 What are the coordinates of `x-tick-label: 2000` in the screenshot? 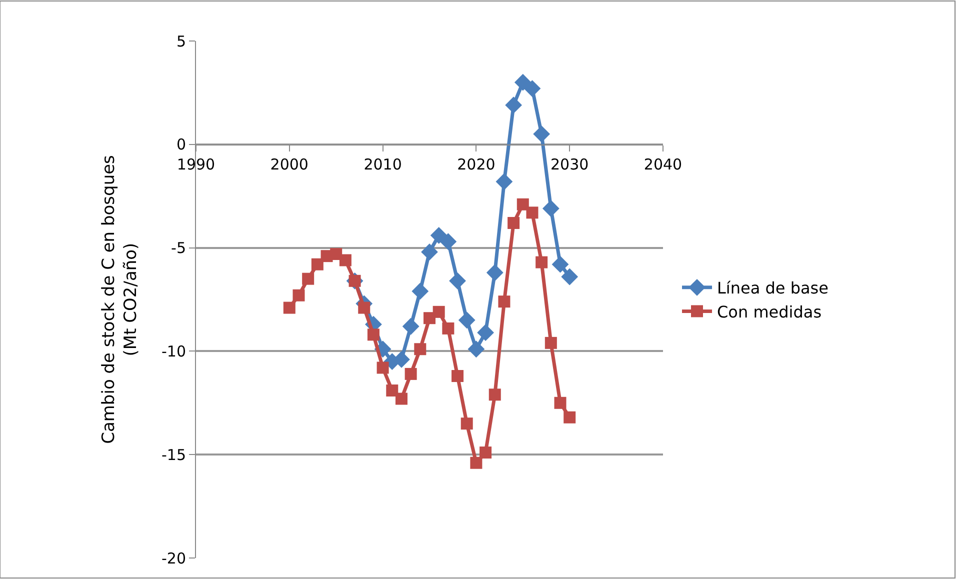 It's located at (289, 164).